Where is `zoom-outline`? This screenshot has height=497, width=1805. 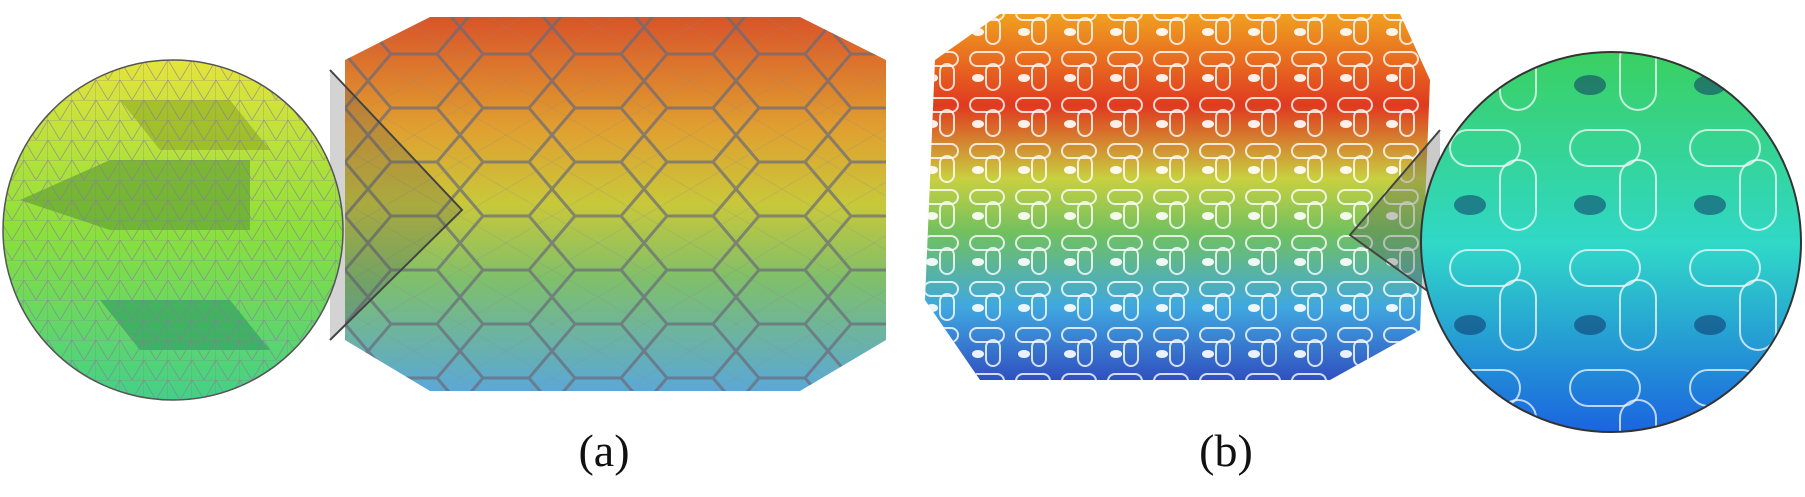
zoom-outline is located at coordinates (173, 230).